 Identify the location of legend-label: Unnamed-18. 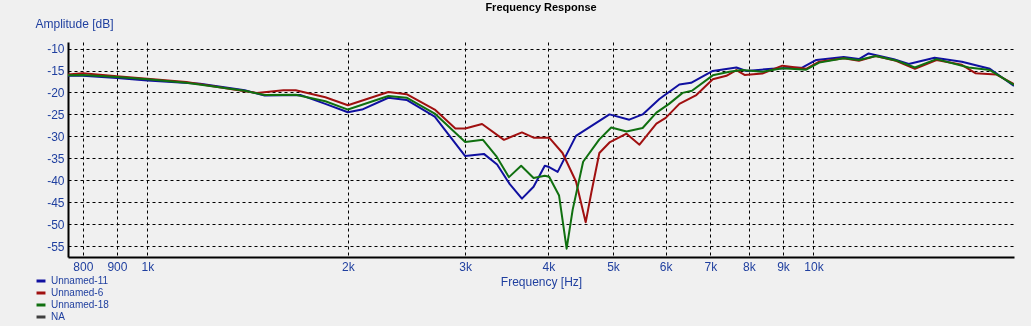
(80, 304).